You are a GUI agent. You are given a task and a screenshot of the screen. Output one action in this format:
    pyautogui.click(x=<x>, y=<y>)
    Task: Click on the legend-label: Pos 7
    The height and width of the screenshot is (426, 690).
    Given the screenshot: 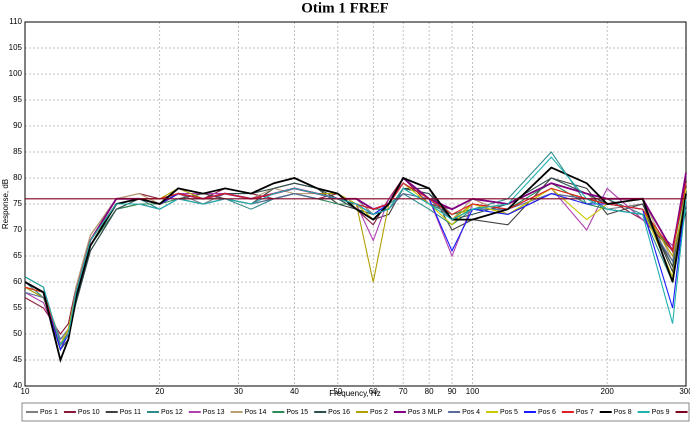 What is the action you would take?
    pyautogui.click(x=585, y=412)
    